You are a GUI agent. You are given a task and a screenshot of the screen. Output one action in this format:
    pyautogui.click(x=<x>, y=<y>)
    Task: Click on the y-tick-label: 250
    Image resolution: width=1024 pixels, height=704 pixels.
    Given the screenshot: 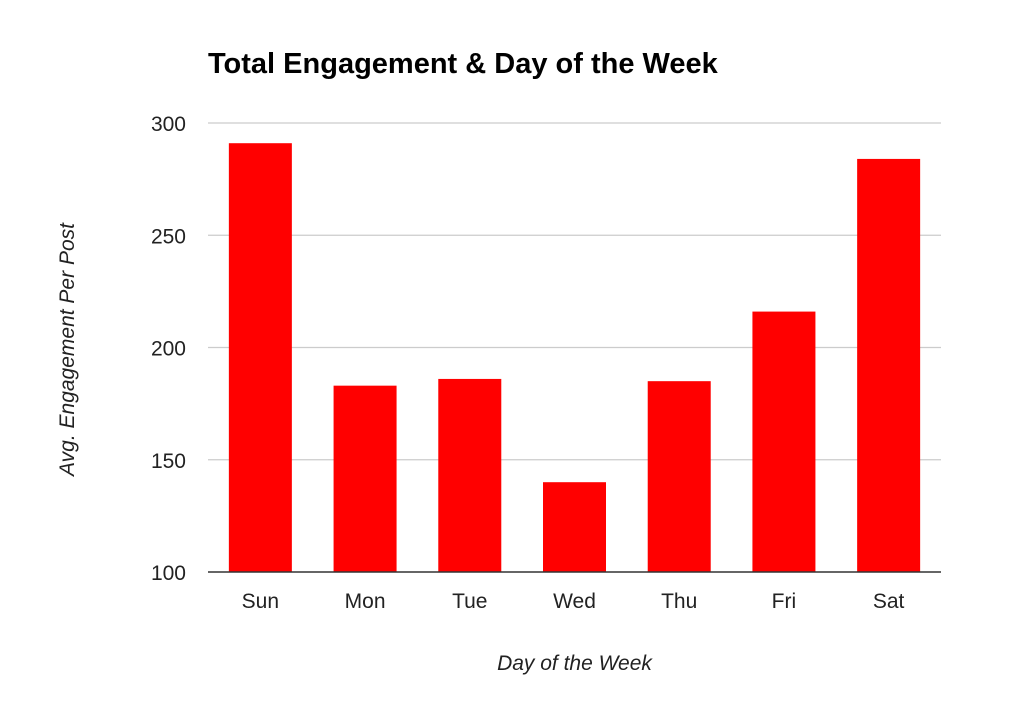 What is the action you would take?
    pyautogui.click(x=168, y=236)
    